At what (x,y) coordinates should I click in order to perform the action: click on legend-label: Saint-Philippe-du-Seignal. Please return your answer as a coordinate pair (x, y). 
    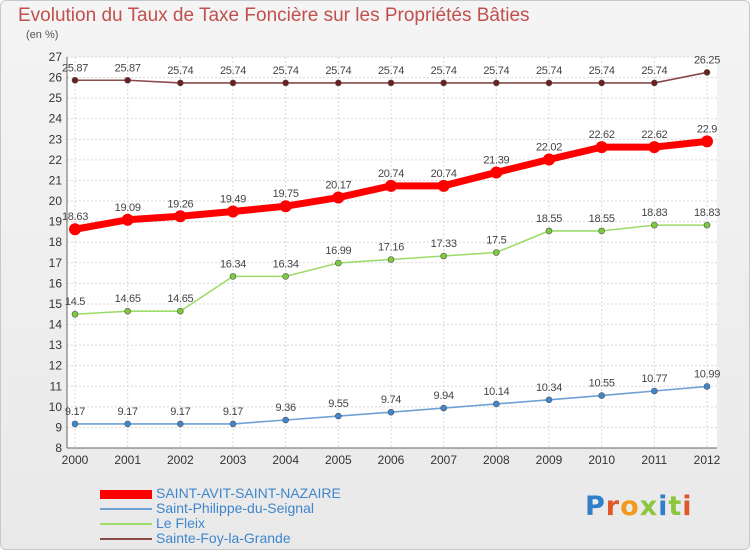
    Looking at the image, I should click on (235, 508).